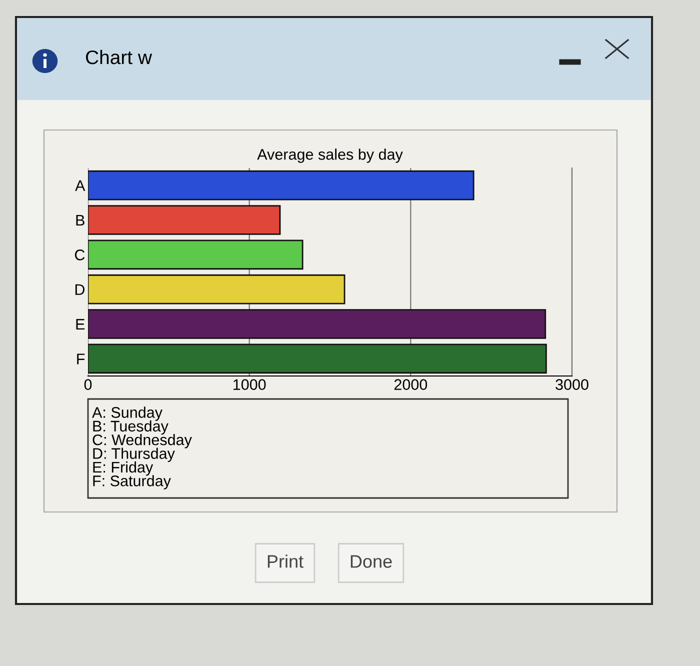  What do you see at coordinates (79, 289) in the screenshot?
I see `y-tick-label: D` at bounding box center [79, 289].